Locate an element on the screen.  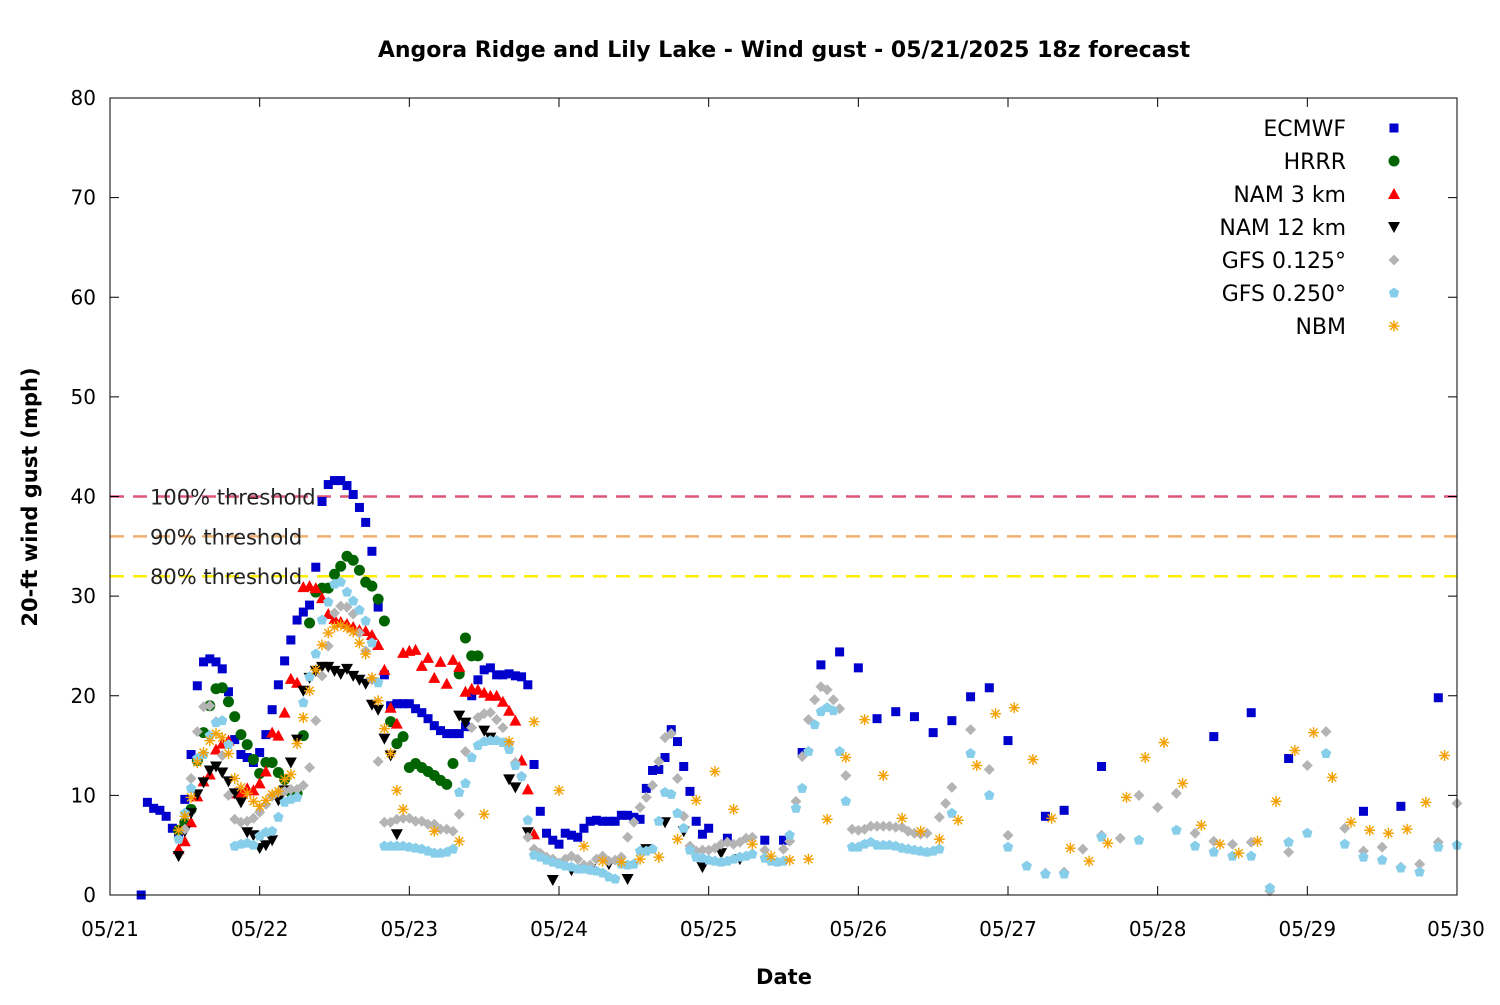
legend-marker is located at coordinates (1394, 260).